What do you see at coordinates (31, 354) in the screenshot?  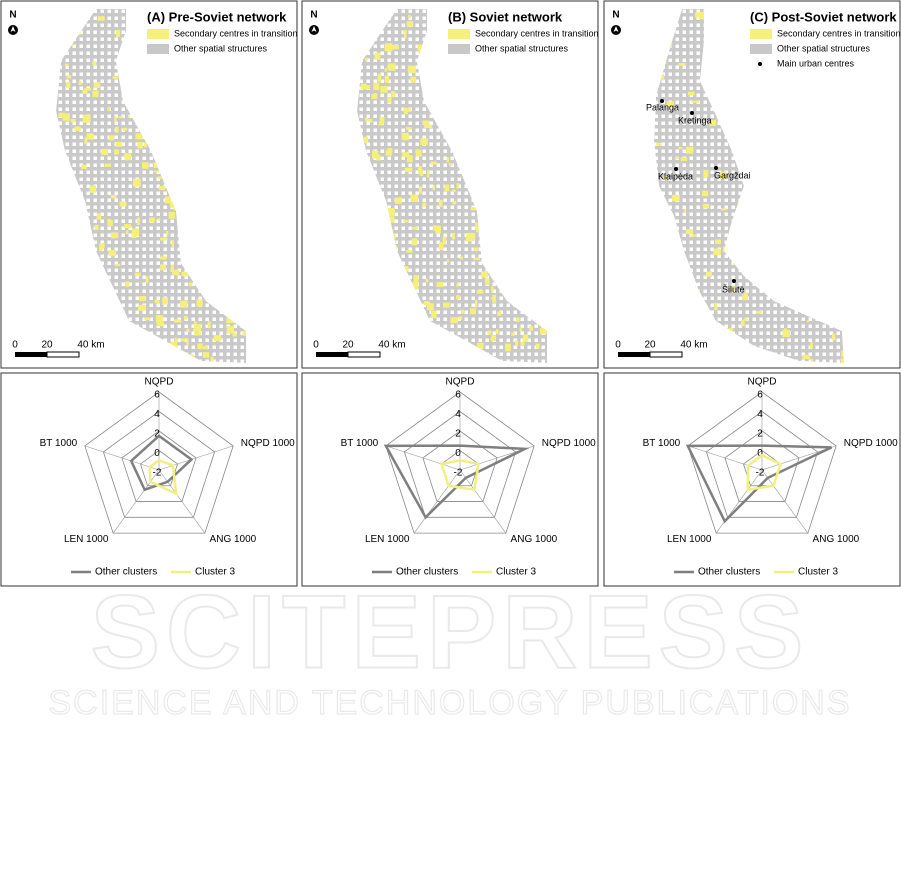 I see `scale-bar-black` at bounding box center [31, 354].